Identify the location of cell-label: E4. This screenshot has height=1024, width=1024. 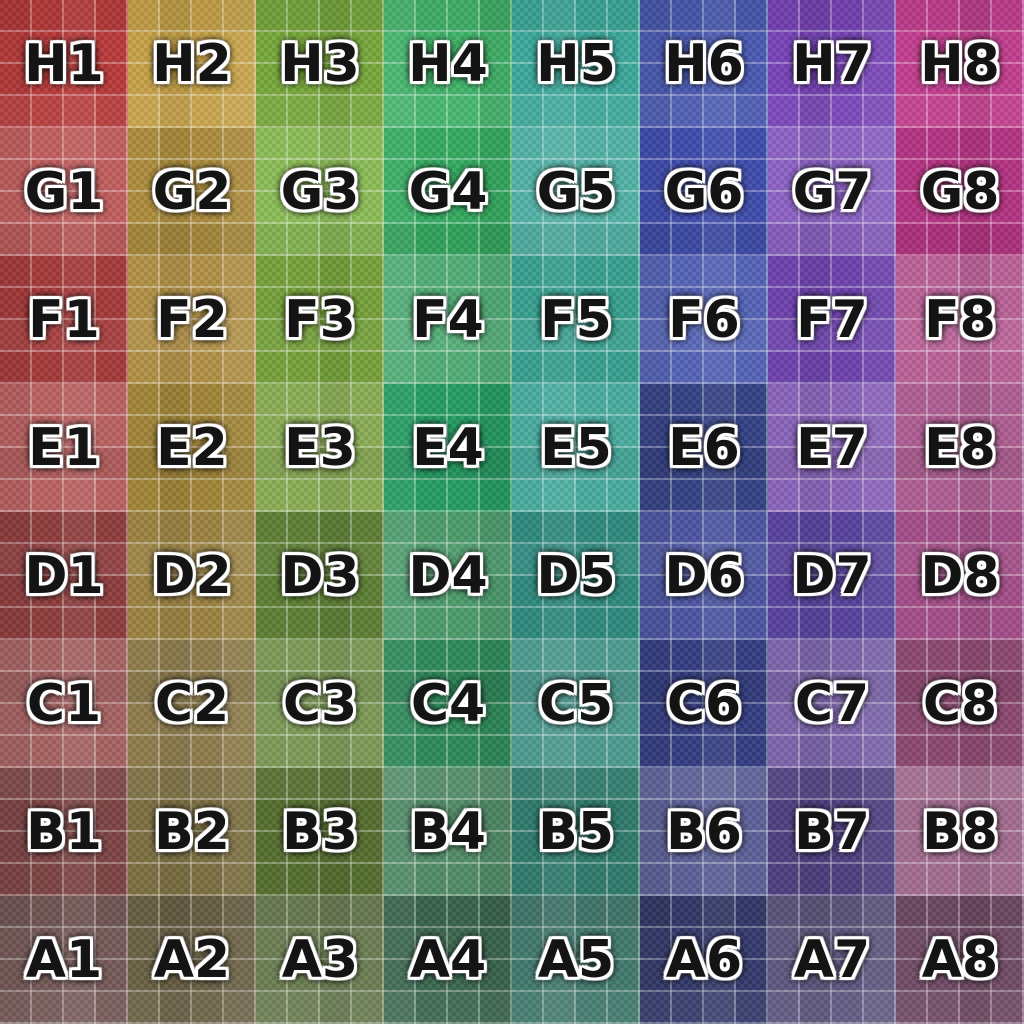
(448, 448).